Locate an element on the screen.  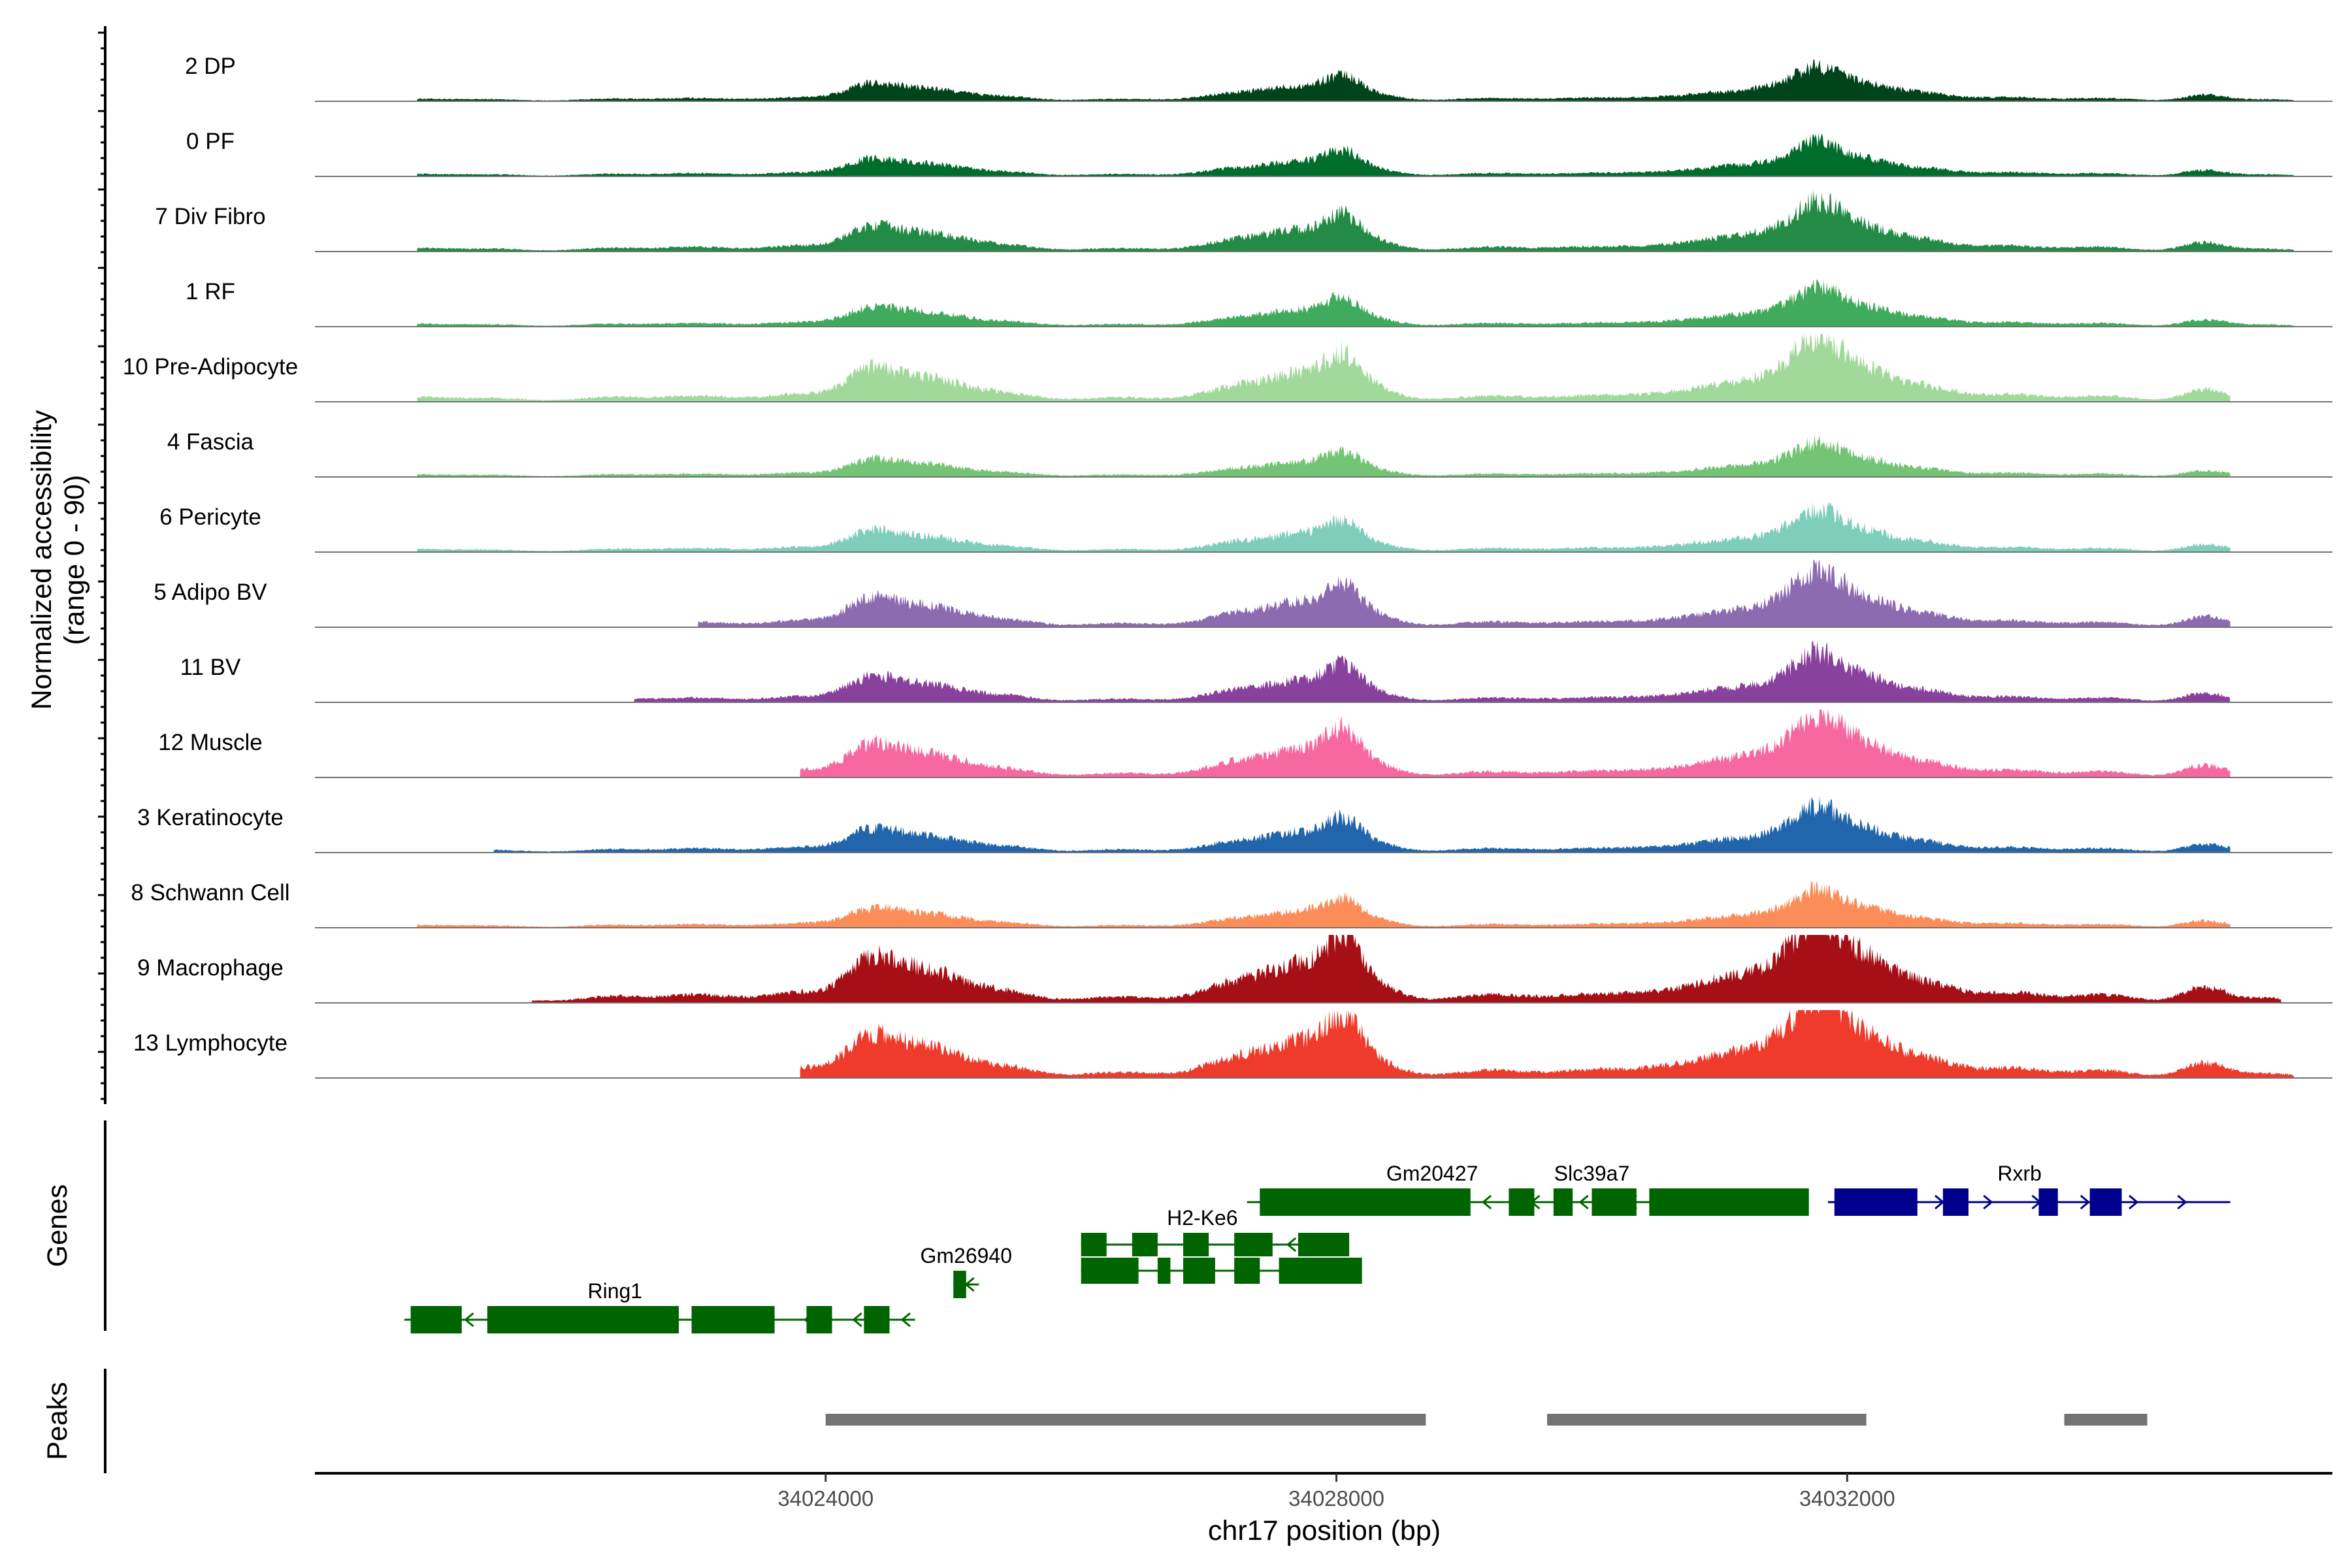
gene-model: Gm20427 is located at coordinates (1362, 1189).